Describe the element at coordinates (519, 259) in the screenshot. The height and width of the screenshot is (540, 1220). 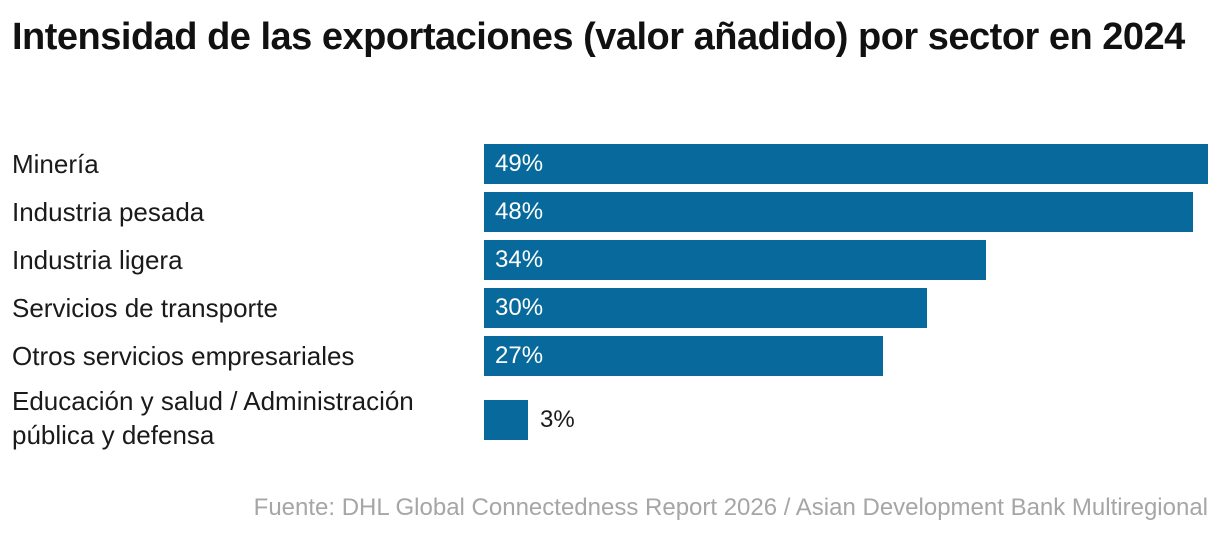
I see `data-label: 34%` at that location.